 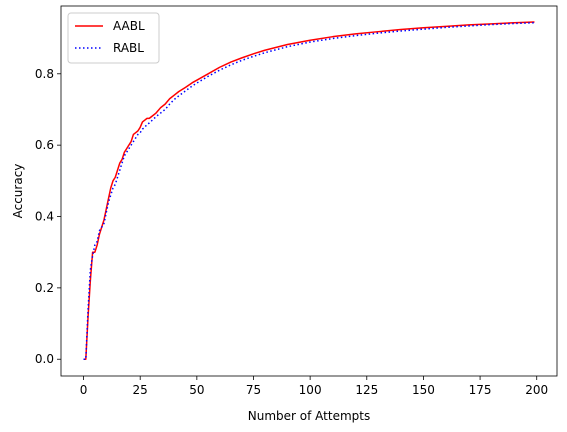 What do you see at coordinates (309, 416) in the screenshot?
I see `x-axis-label: Number of Attempts` at bounding box center [309, 416].